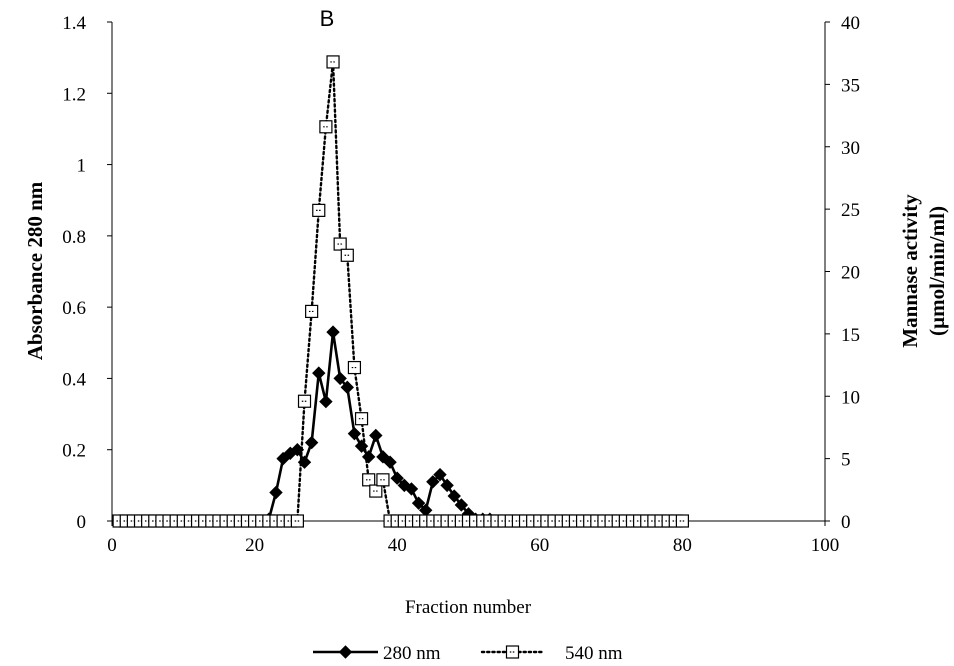 Image resolution: width=954 pixels, height=666 pixels. I want to click on y-right-tick-label: 35, so click(850, 85).